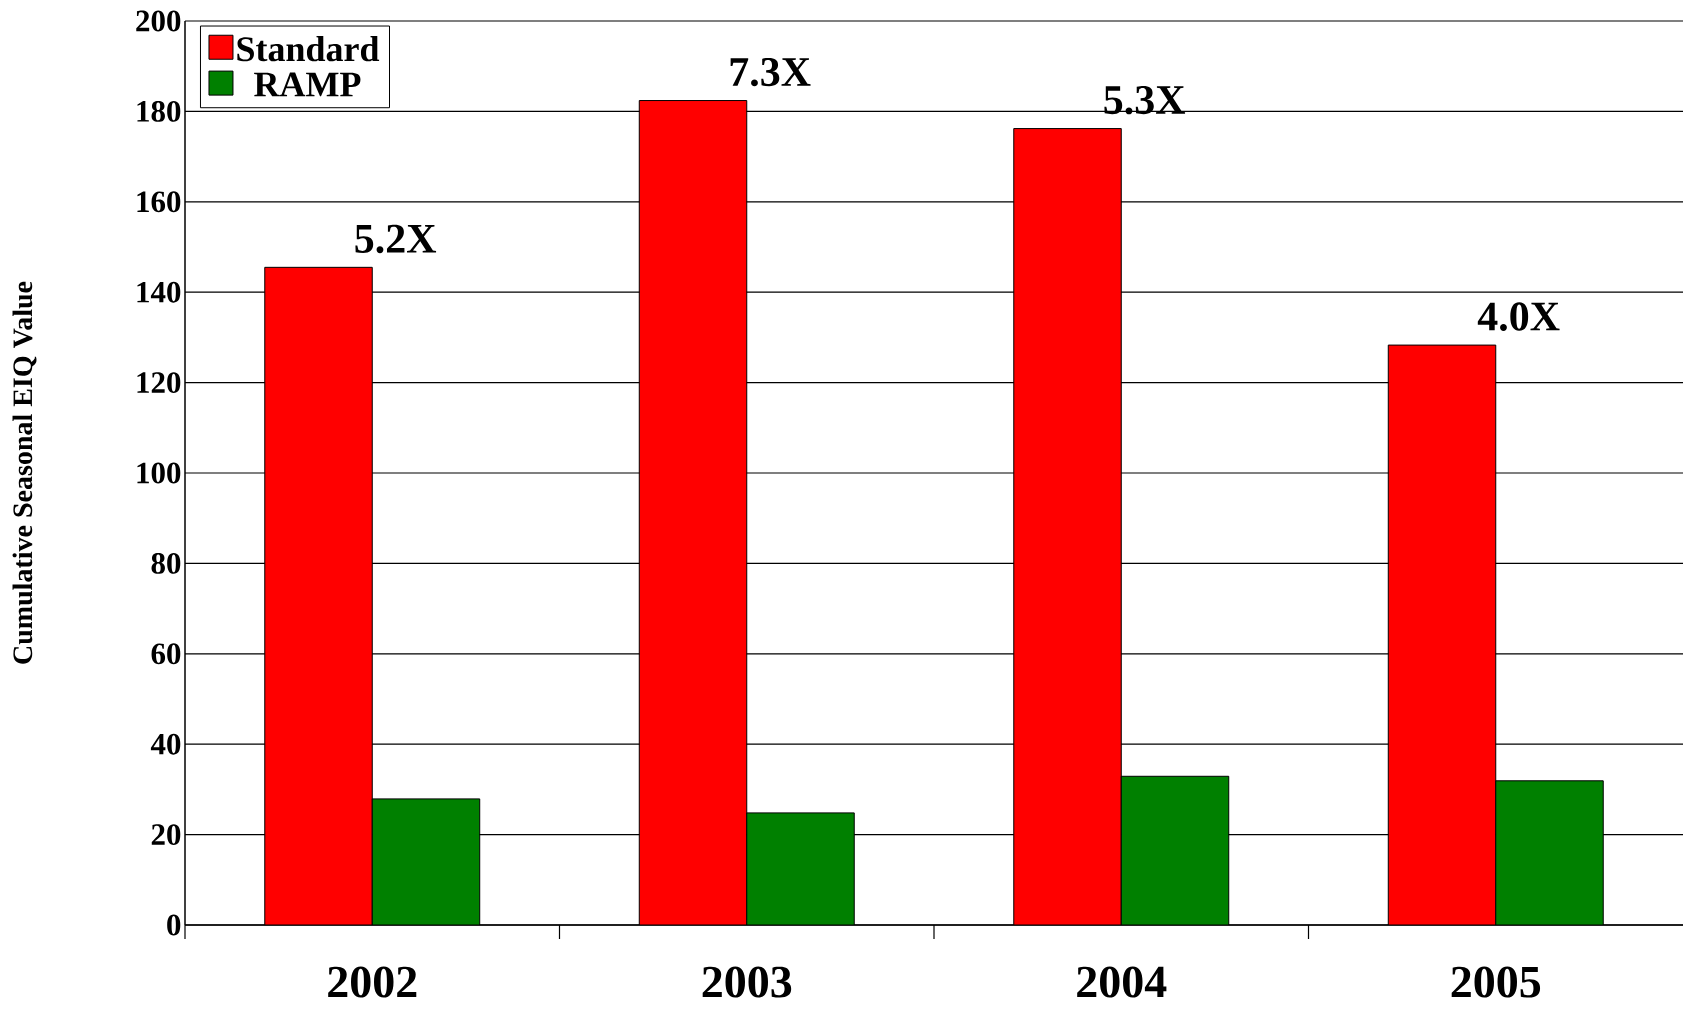 The height and width of the screenshot is (1031, 1685). I want to click on y-tick-label: 80, so click(166, 563).